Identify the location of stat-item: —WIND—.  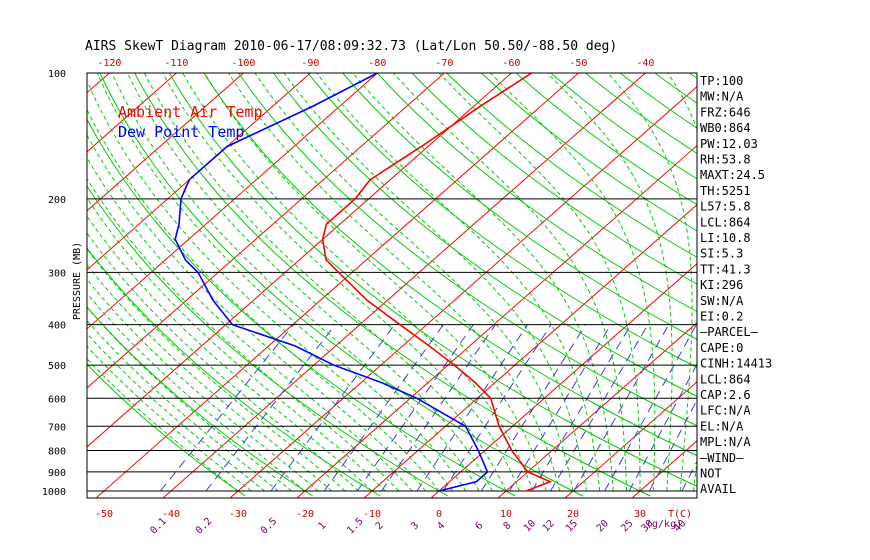
(722, 458).